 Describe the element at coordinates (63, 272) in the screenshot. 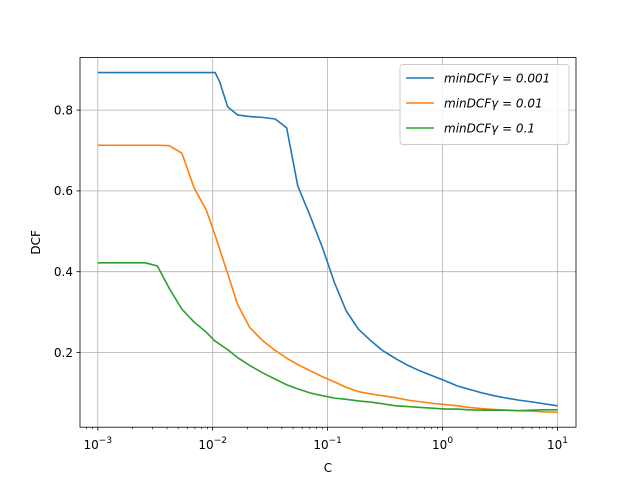

I see `y-tick-label: 0.4` at that location.